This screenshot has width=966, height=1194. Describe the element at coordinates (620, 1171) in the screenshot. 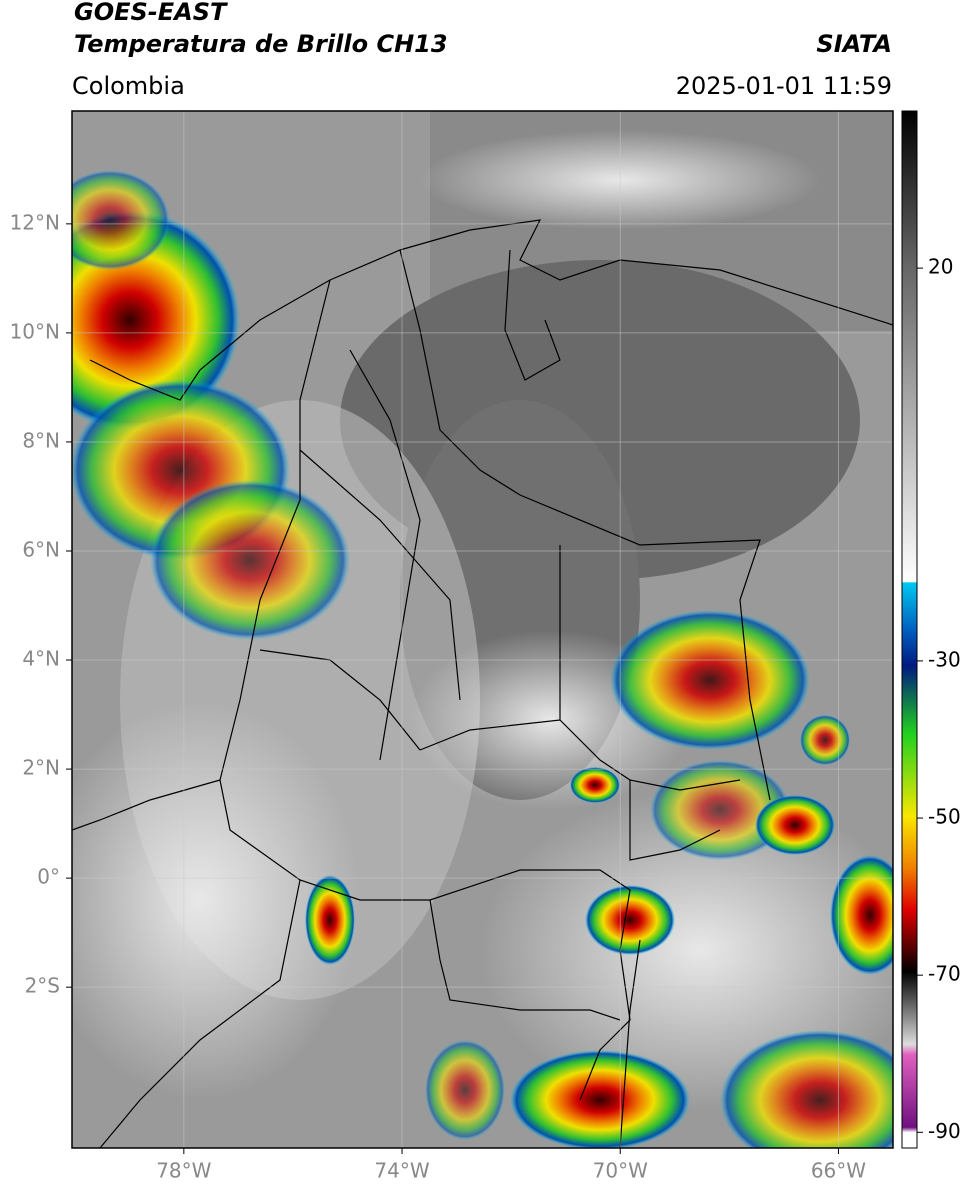

I see `x-tick-label: 70°W` at that location.